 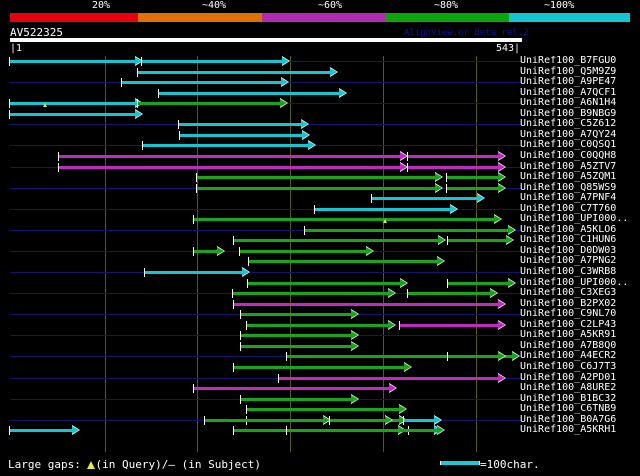 What do you see at coordinates (568, 82) in the screenshot?
I see `hit-label: UniRef100_A9PE47` at bounding box center [568, 82].